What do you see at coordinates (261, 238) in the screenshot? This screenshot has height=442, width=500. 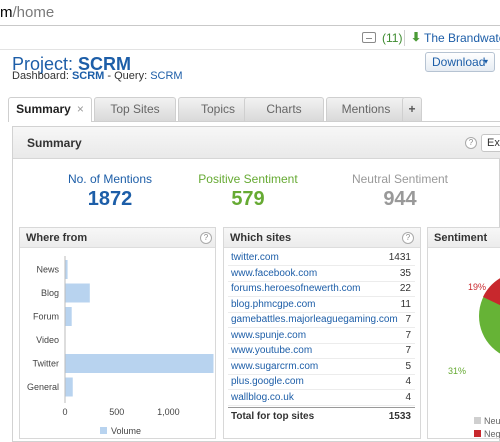 I see `which-sites-title: Which sites` at bounding box center [261, 238].